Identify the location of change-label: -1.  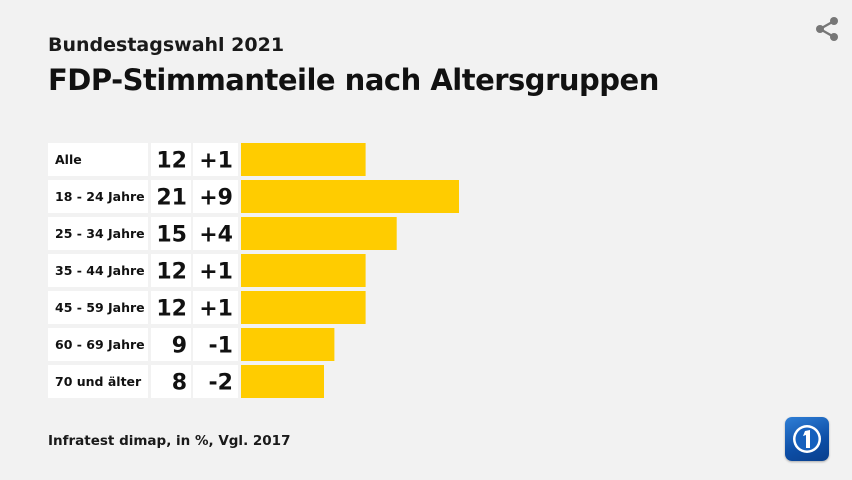
(221, 346).